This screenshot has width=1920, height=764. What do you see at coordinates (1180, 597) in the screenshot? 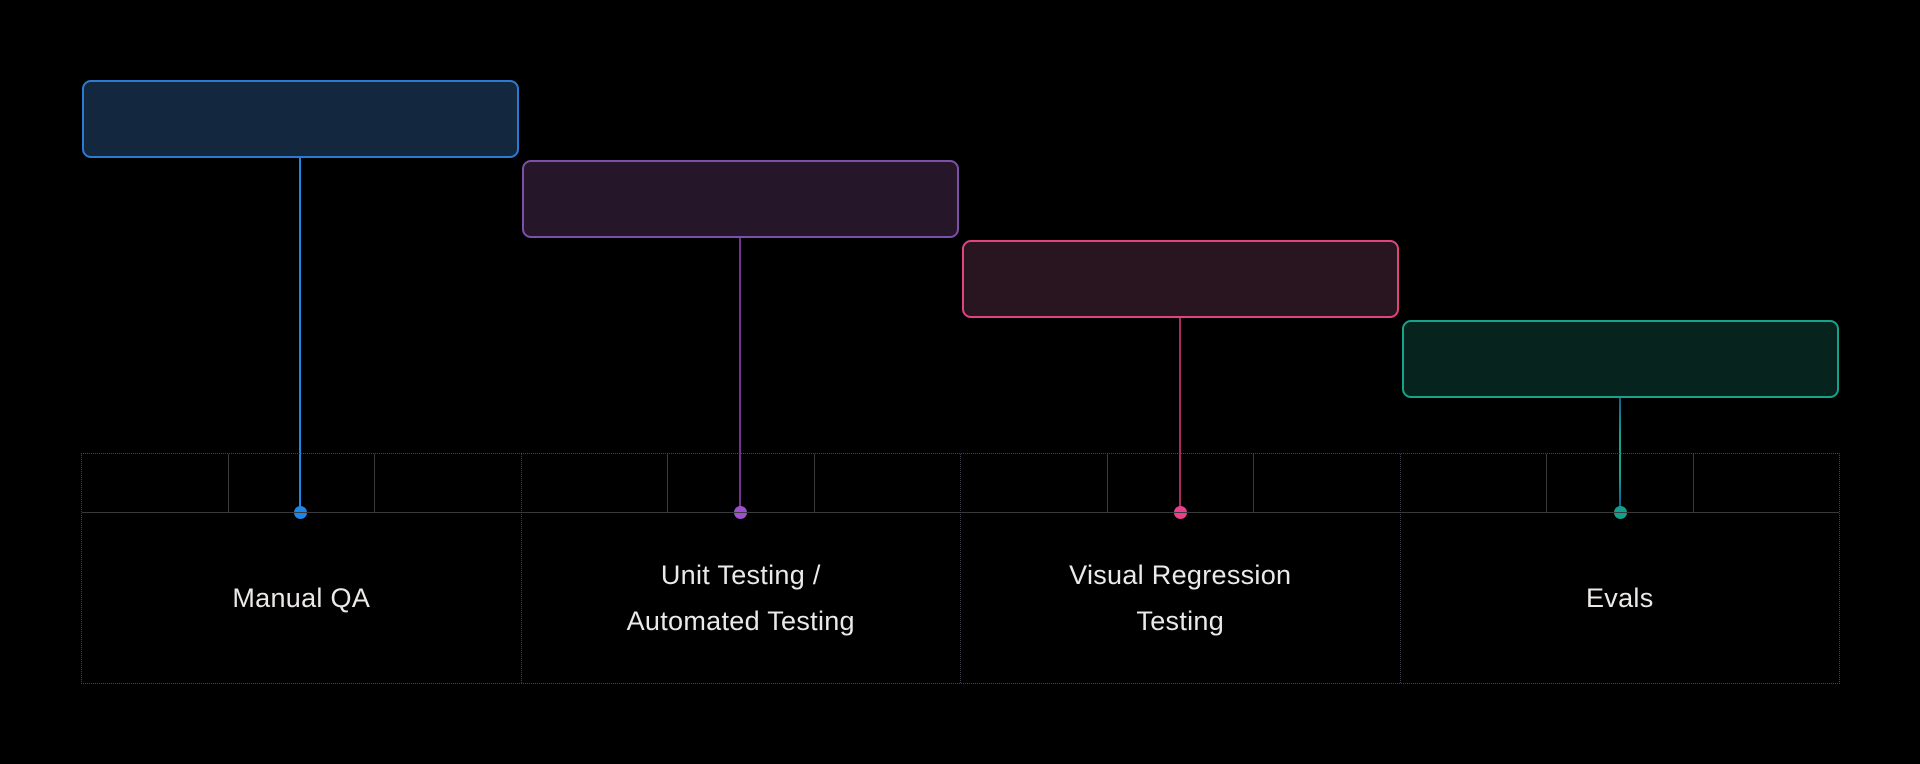
I see `stage-label-visual-regression-testing: Visual Regression Testing` at bounding box center [1180, 597].